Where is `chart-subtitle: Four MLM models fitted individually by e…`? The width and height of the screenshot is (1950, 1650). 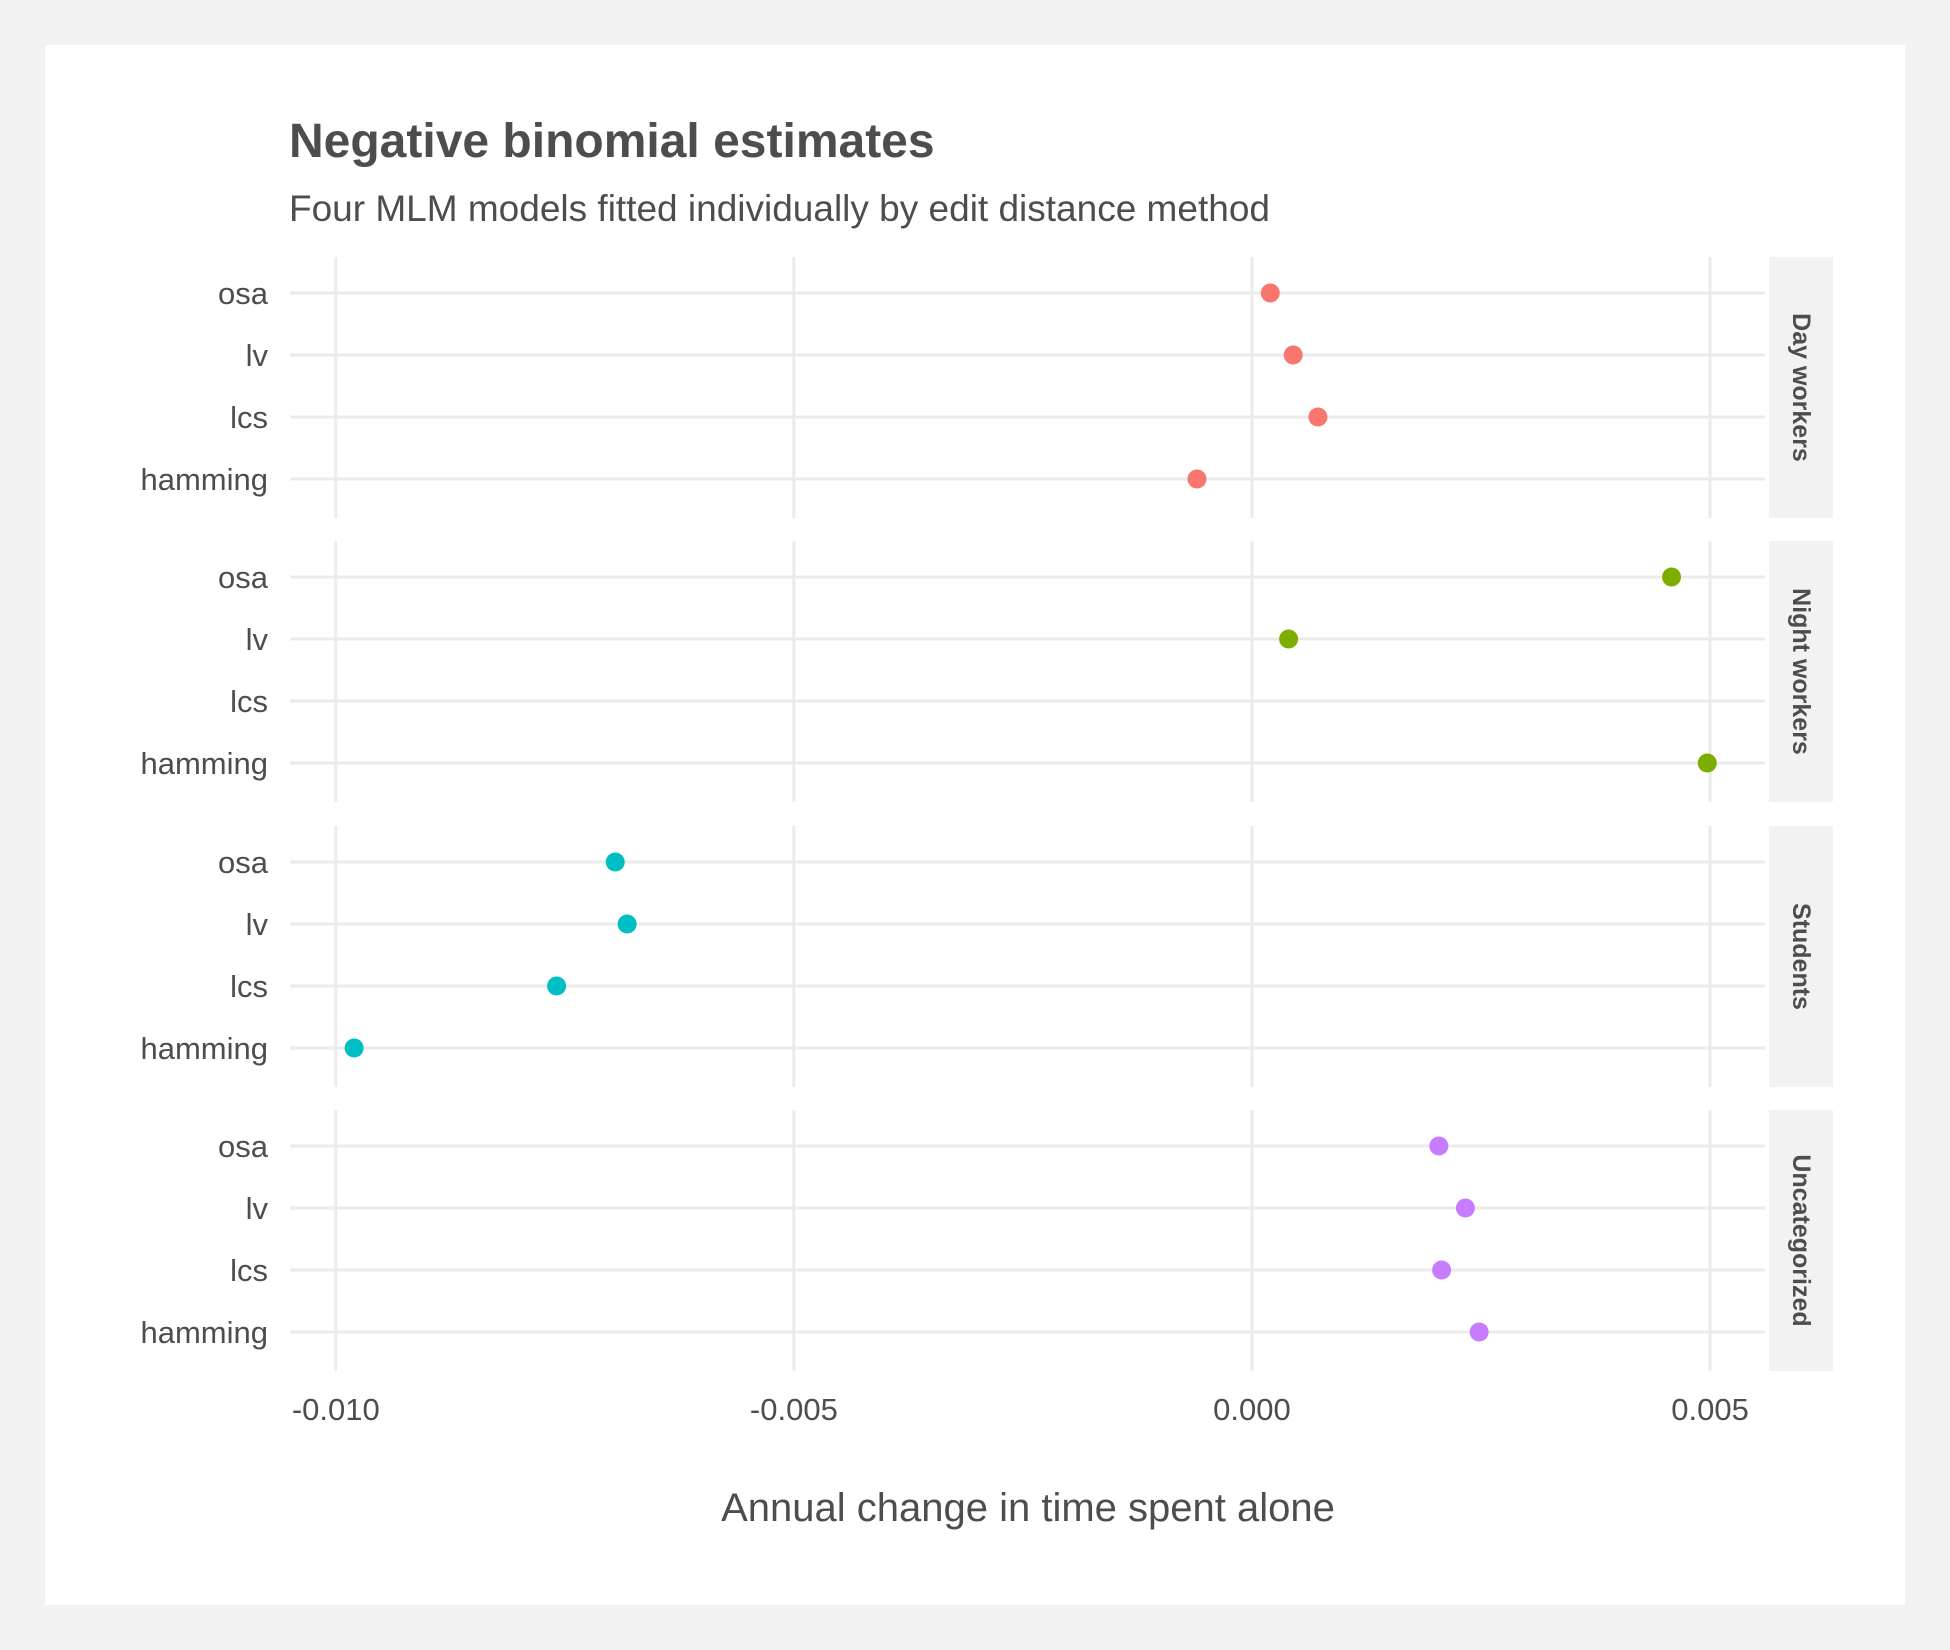
chart-subtitle: Four MLM models fitted individually by e… is located at coordinates (779, 208).